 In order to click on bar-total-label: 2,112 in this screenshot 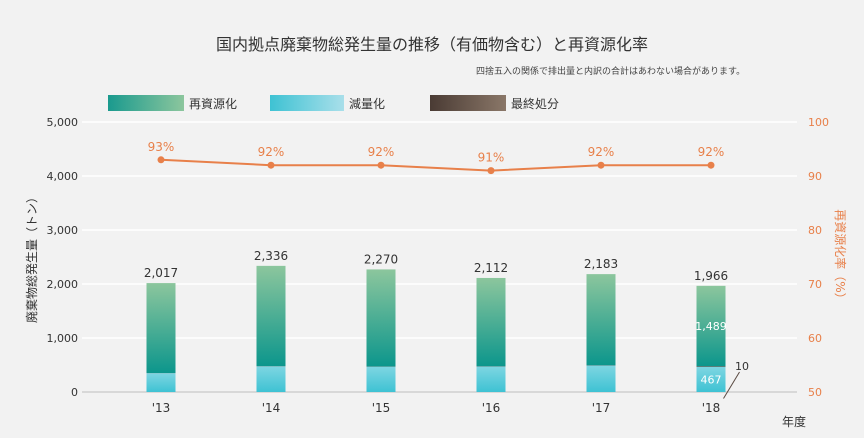, I will do `click(491, 268)`.